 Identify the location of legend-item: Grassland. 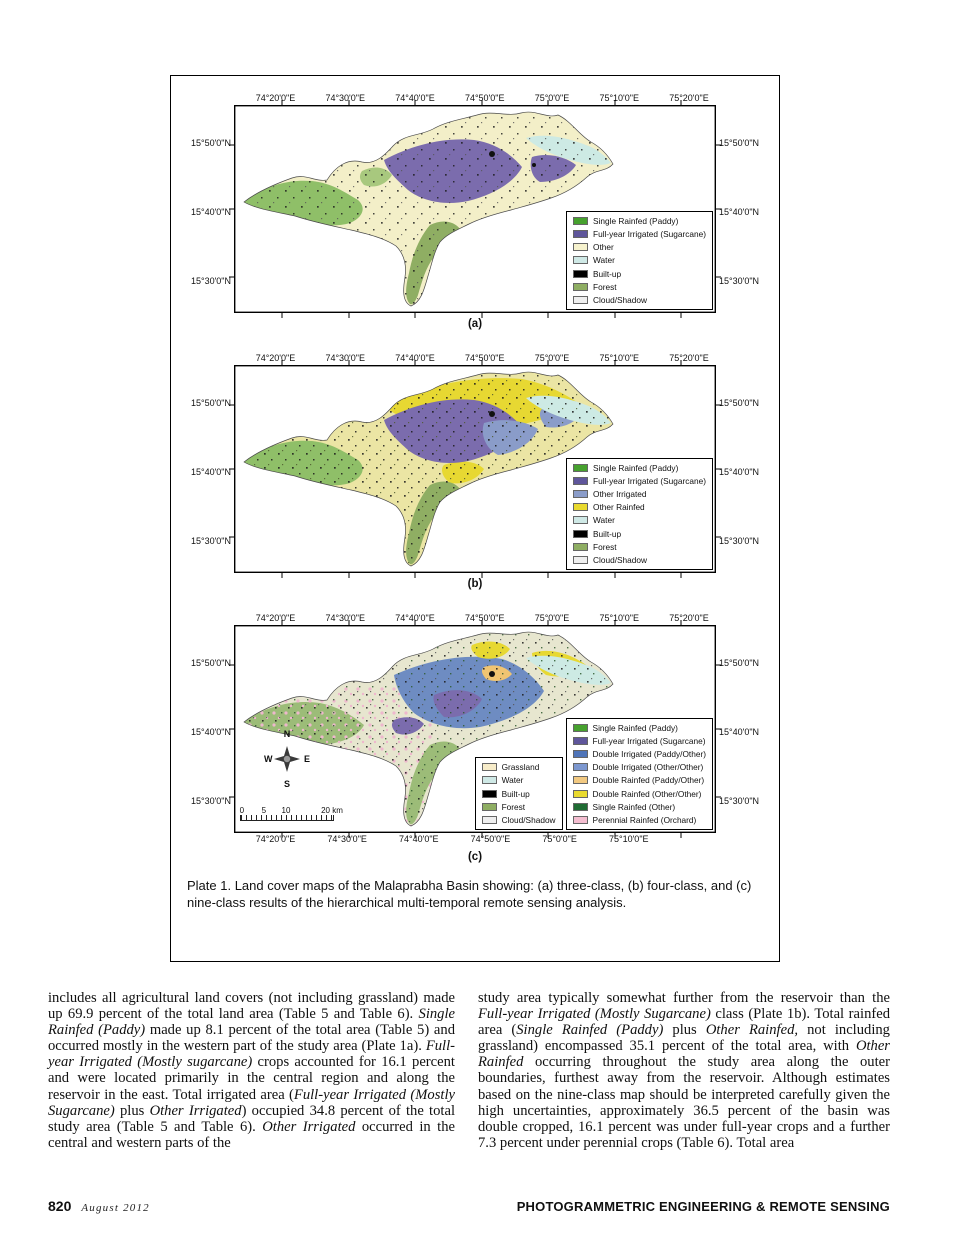
(518, 767).